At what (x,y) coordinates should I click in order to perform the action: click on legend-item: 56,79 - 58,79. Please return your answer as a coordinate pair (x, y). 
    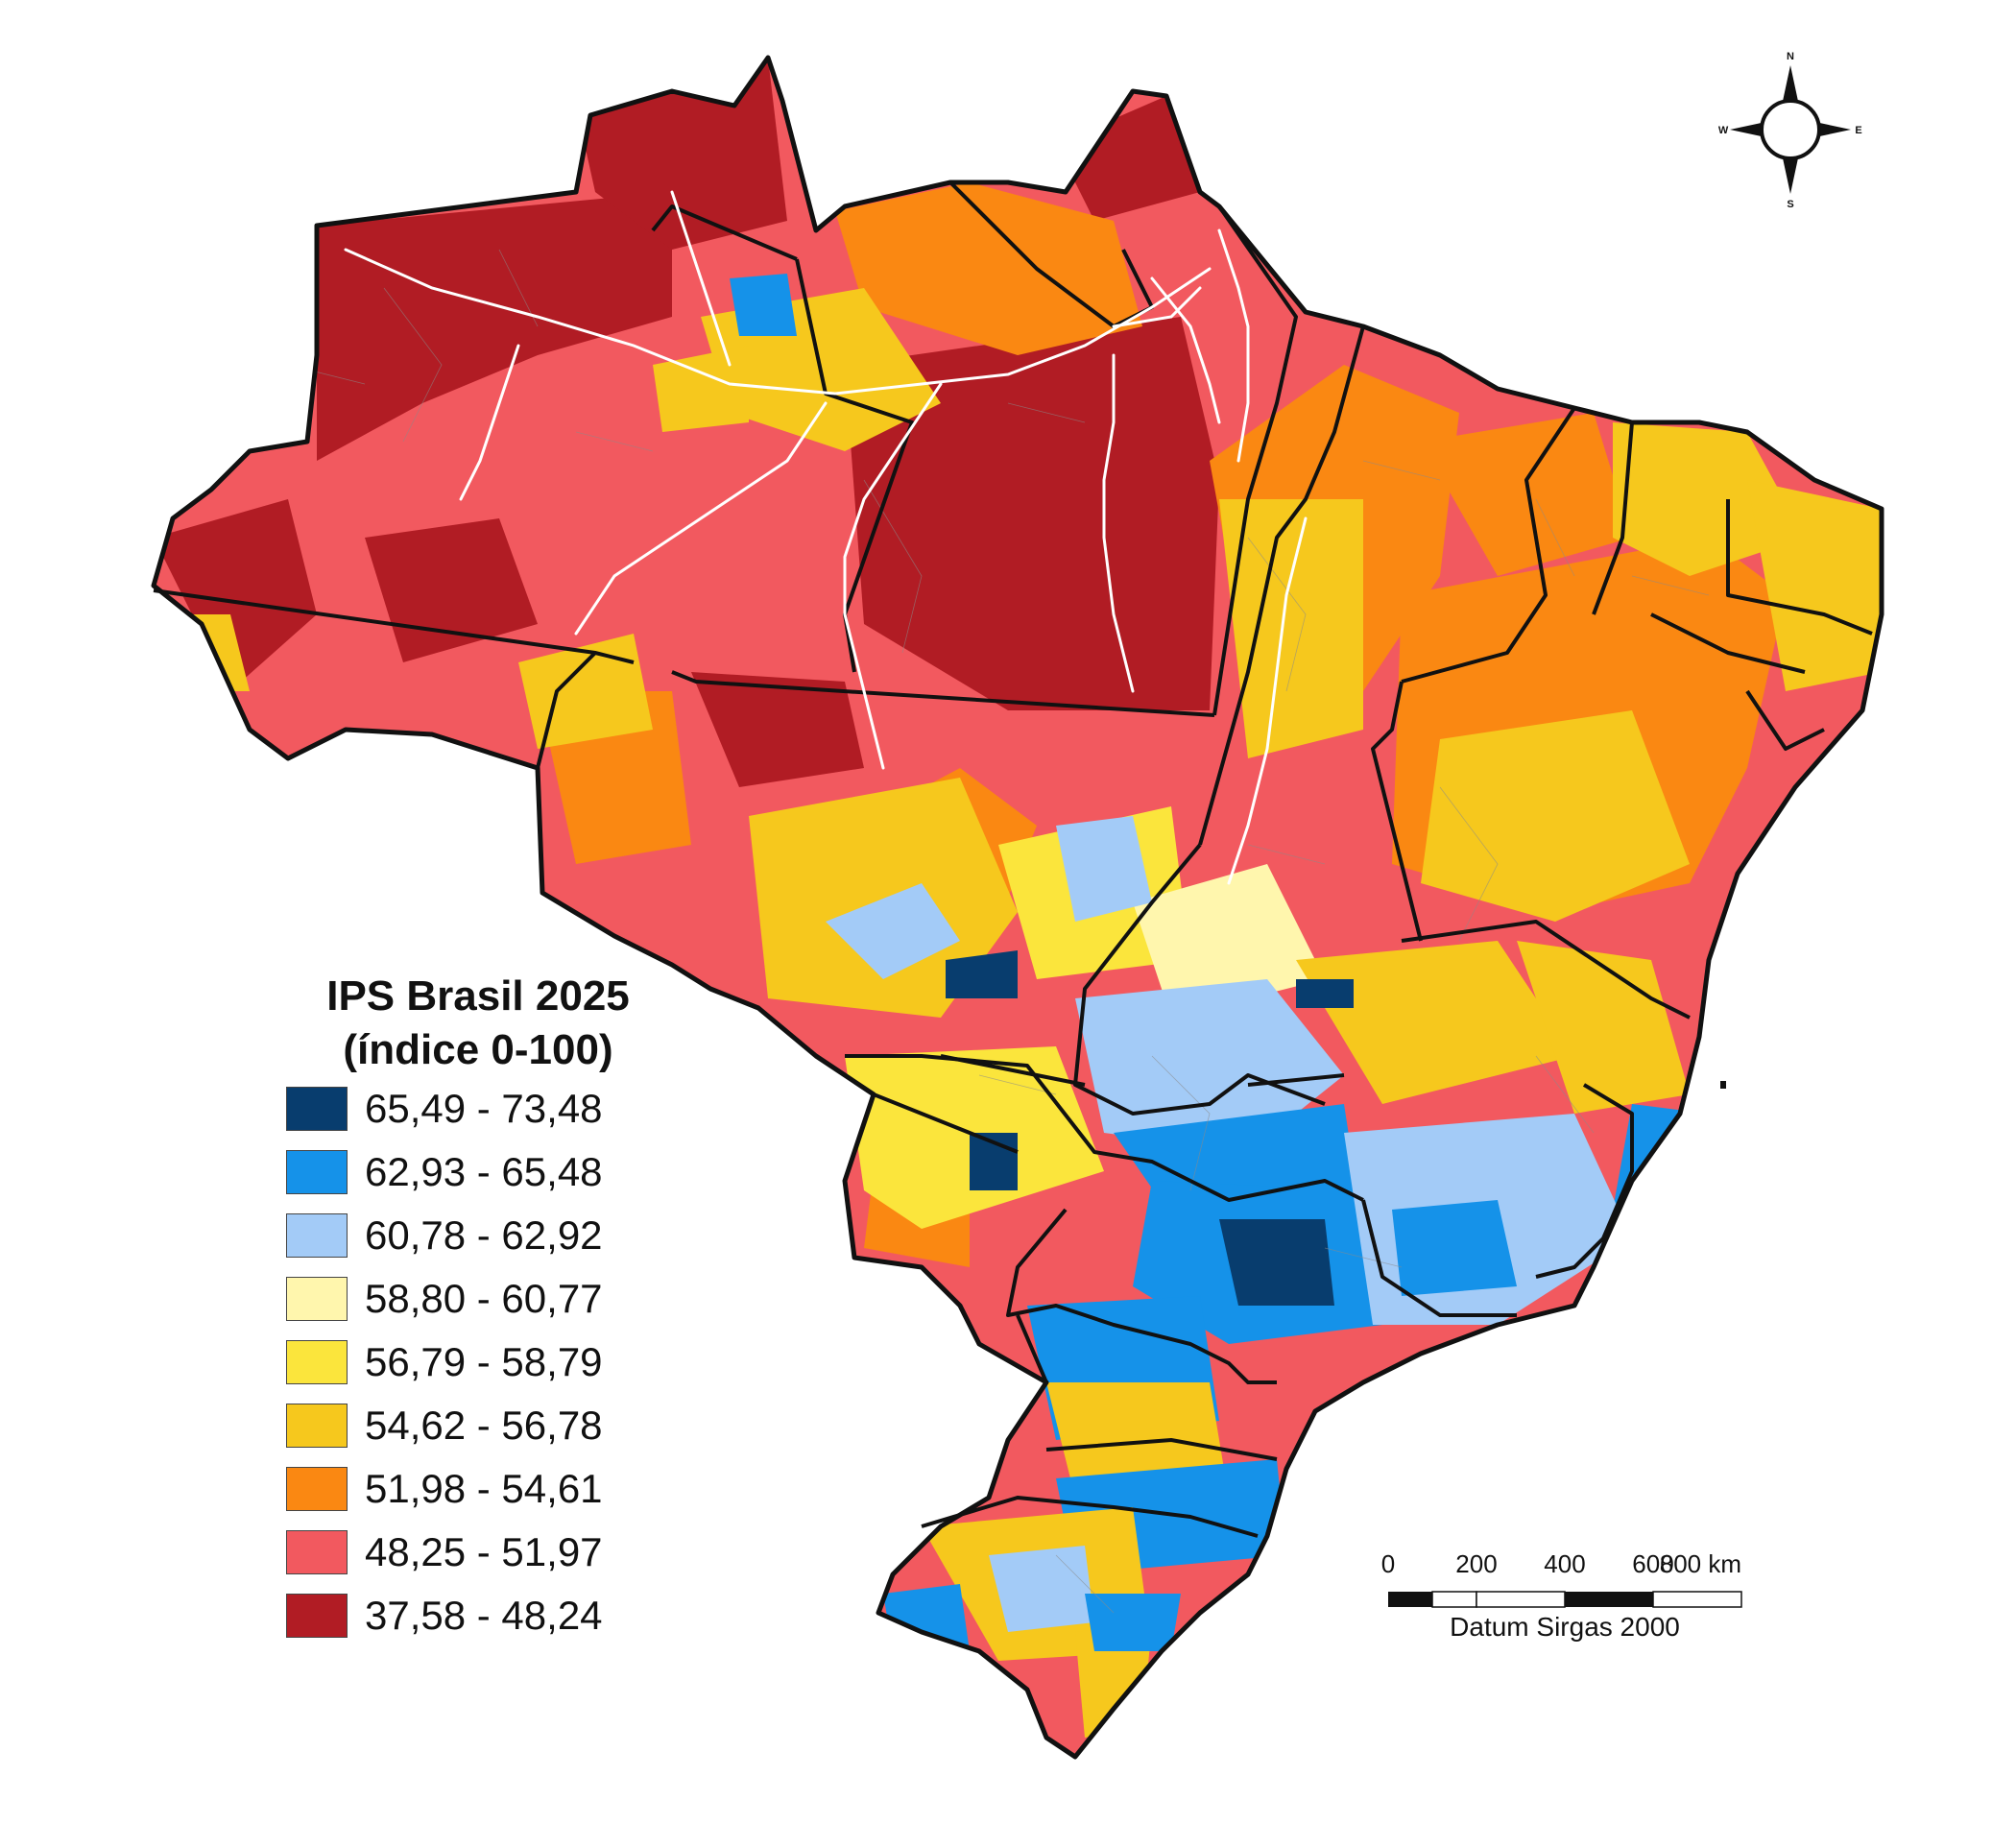
    Looking at the image, I should click on (478, 1362).